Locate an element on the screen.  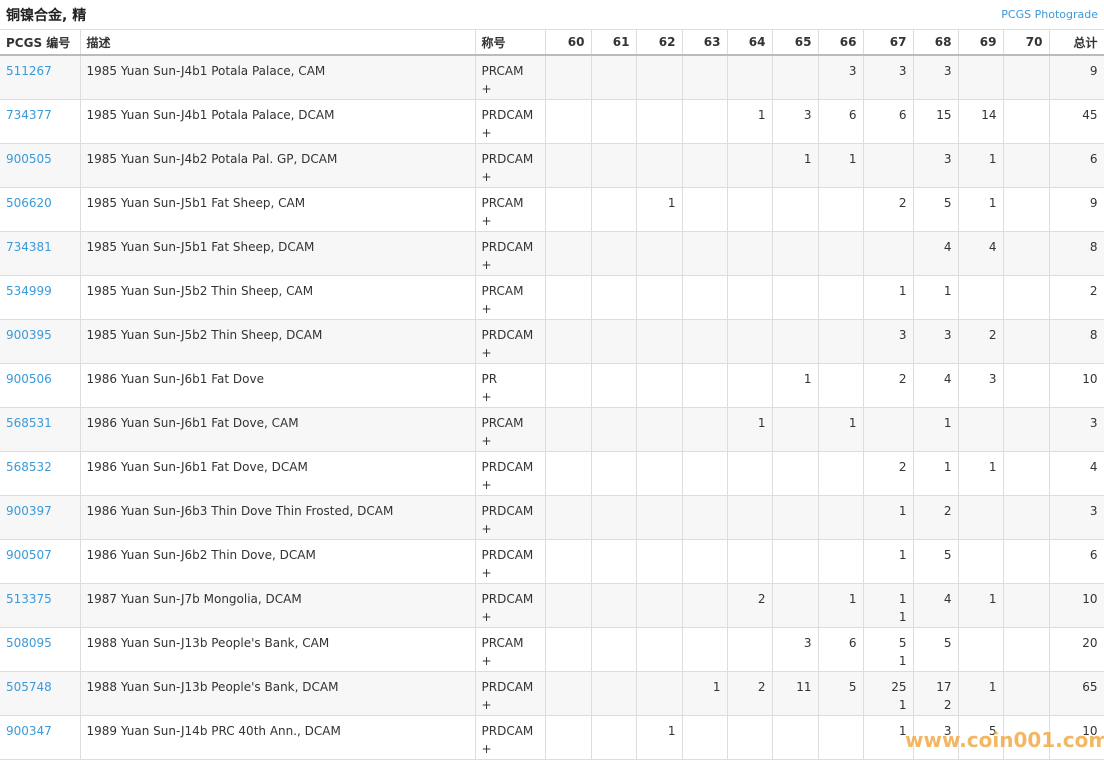
coin-id-link: 900507 is located at coordinates (29, 554).